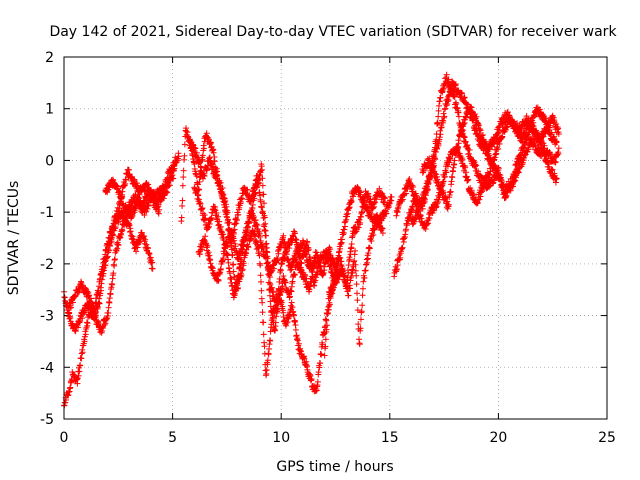  What do you see at coordinates (49, 161) in the screenshot?
I see `y-tick-label: 0` at bounding box center [49, 161].